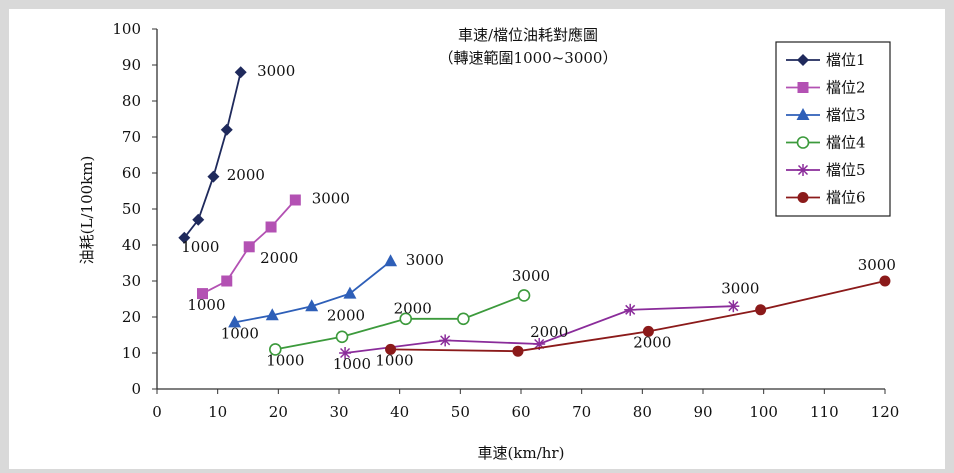 Image resolution: width=954 pixels, height=473 pixels. Describe the element at coordinates (846, 60) in the screenshot. I see `legend-label: 檔位1` at that location.